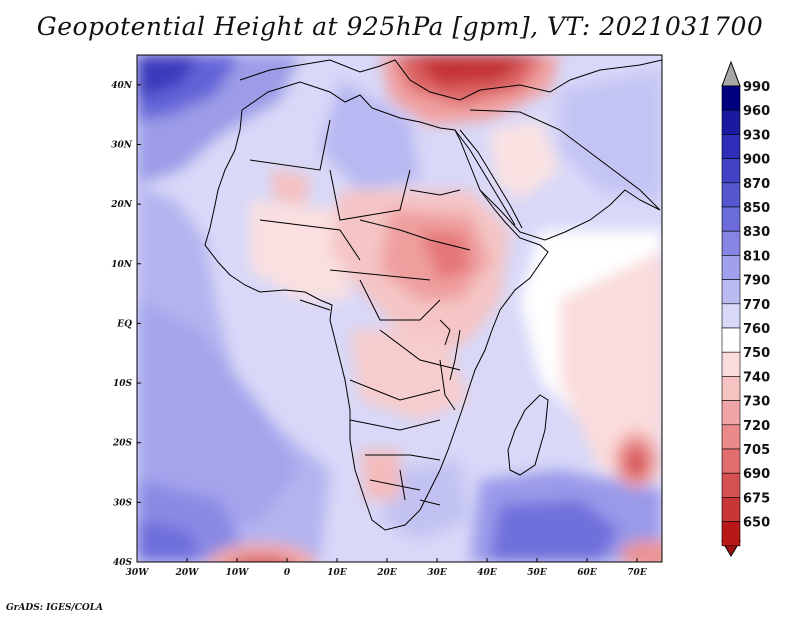 The height and width of the screenshot is (618, 800). I want to click on colorbar-label: 830, so click(756, 232).